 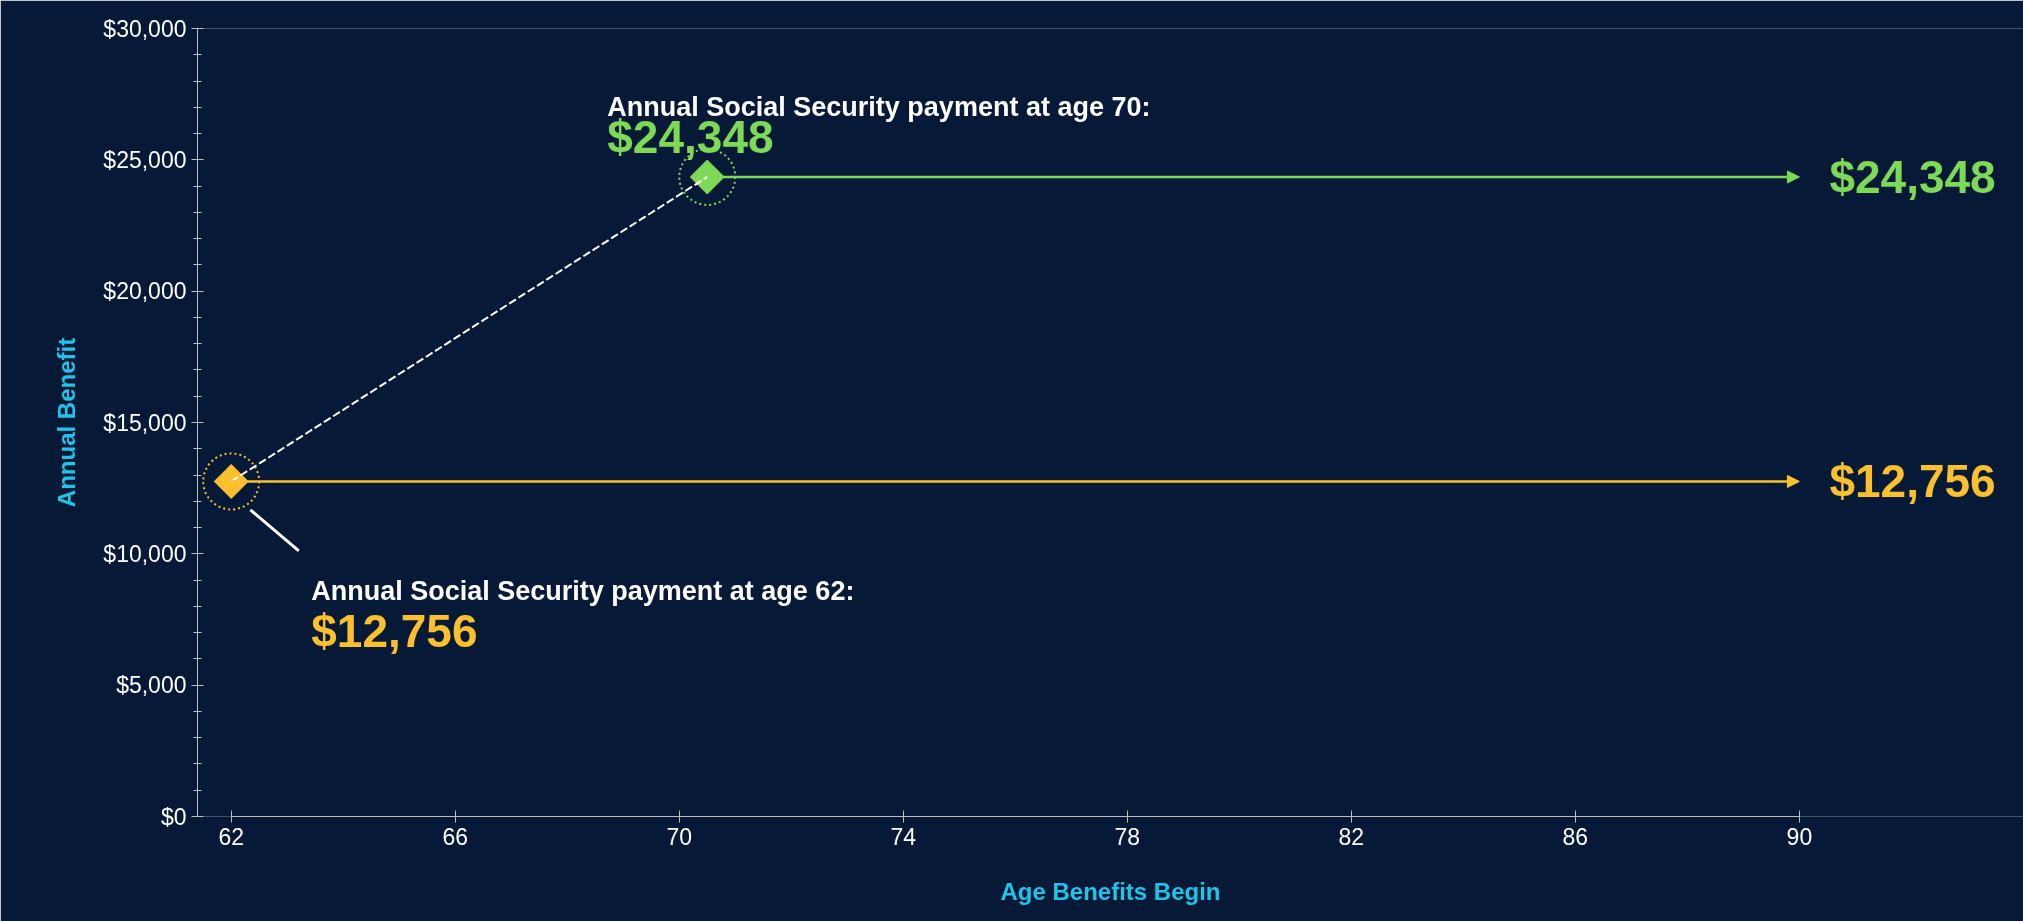 I want to click on x-tick-label: 82, so click(x=1351, y=836).